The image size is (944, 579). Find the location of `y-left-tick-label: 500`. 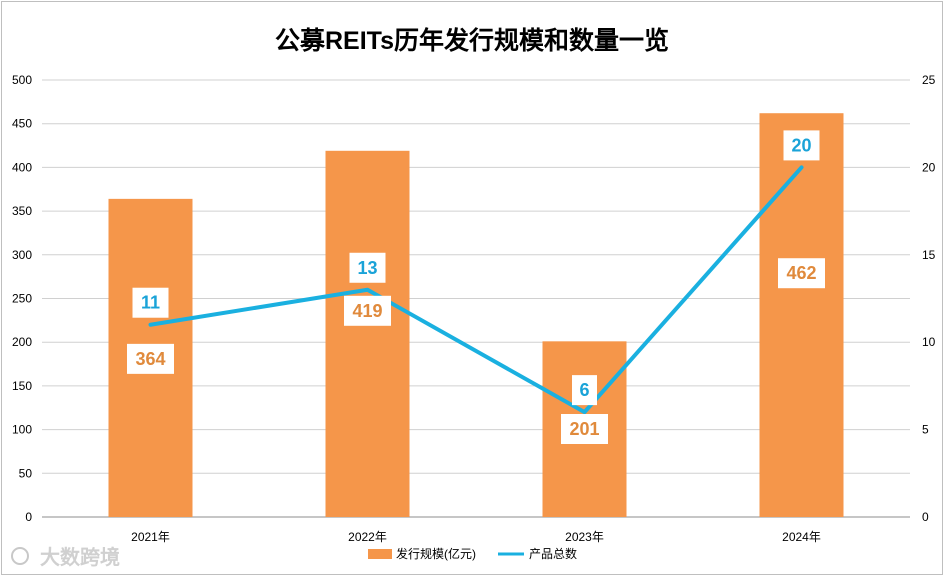

y-left-tick-label: 500 is located at coordinates (22, 80).